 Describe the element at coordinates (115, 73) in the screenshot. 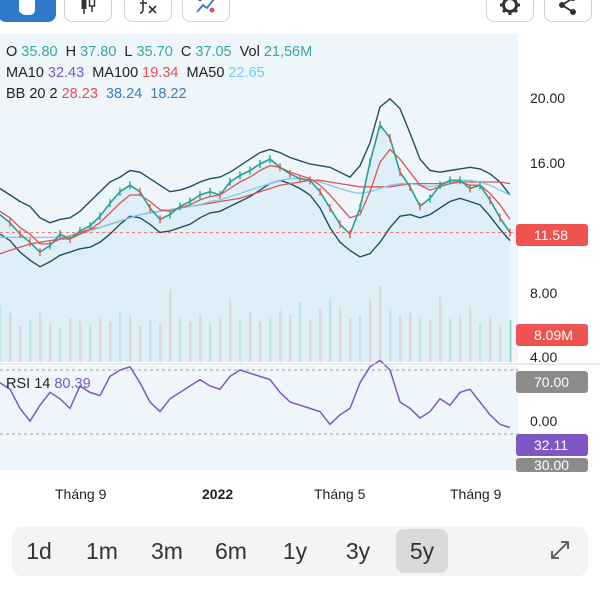

I see `ma100-label: MA100` at that location.